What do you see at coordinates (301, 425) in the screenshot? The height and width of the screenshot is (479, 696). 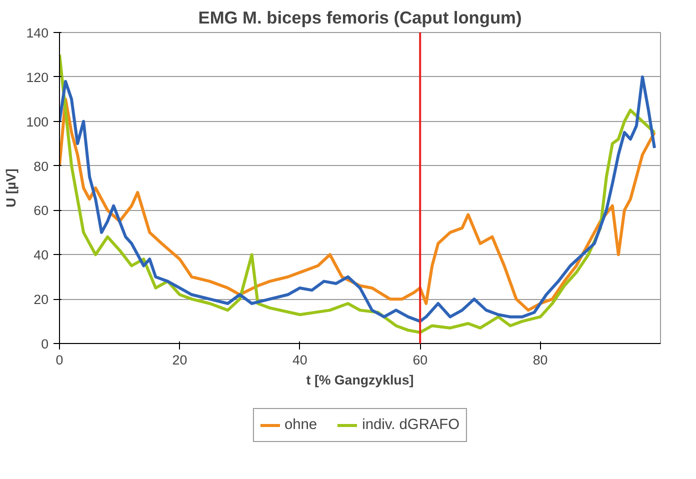 I see `legend-label: ohne` at bounding box center [301, 425].